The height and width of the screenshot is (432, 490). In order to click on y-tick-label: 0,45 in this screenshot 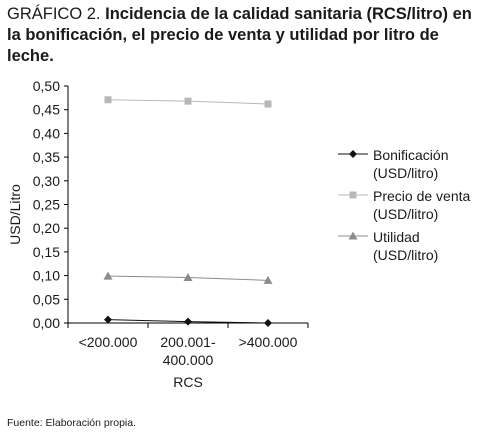, I will do `click(46, 110)`.